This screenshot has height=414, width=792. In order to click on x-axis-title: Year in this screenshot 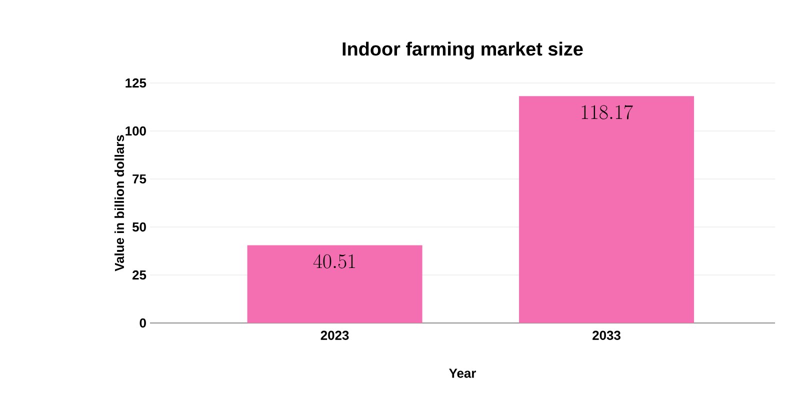, I will do `click(462, 373)`.